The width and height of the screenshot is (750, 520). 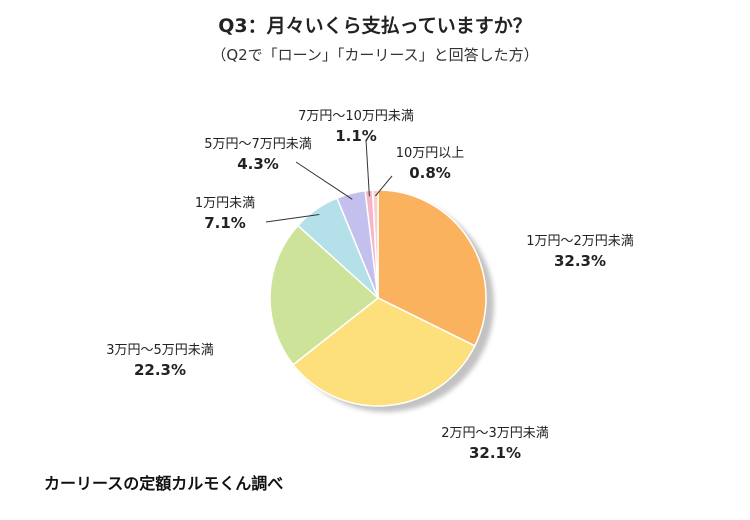 What do you see at coordinates (495, 433) in the screenshot?
I see `slice-category-label: 2万円〜3万円未満` at bounding box center [495, 433].